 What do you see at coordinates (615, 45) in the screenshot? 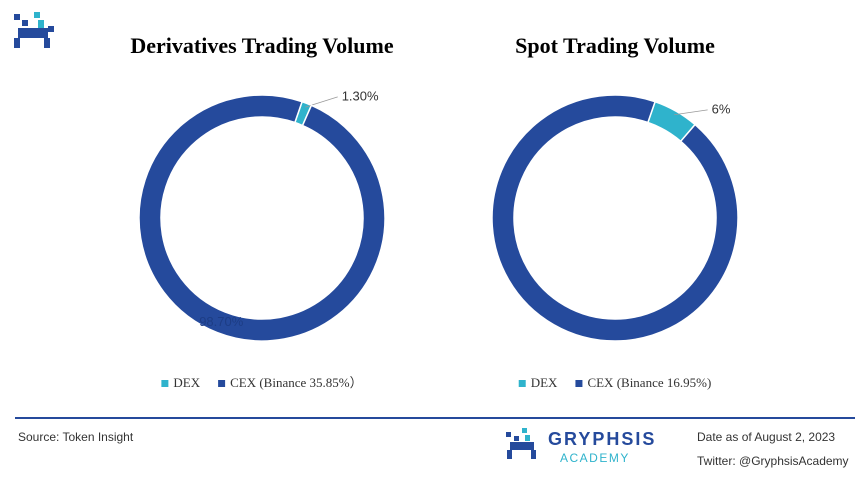
I see `chart-title: Spot Trading Volume` at bounding box center [615, 45].